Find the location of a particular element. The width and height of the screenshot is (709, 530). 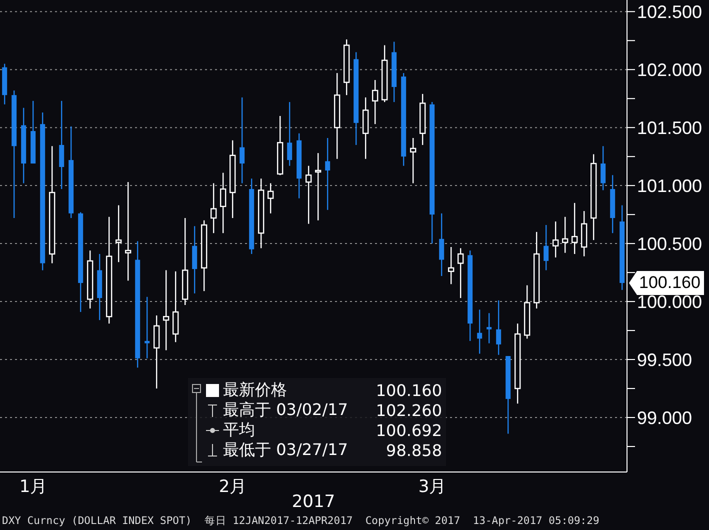

y-tick-label: 101.500 is located at coordinates (669, 128).